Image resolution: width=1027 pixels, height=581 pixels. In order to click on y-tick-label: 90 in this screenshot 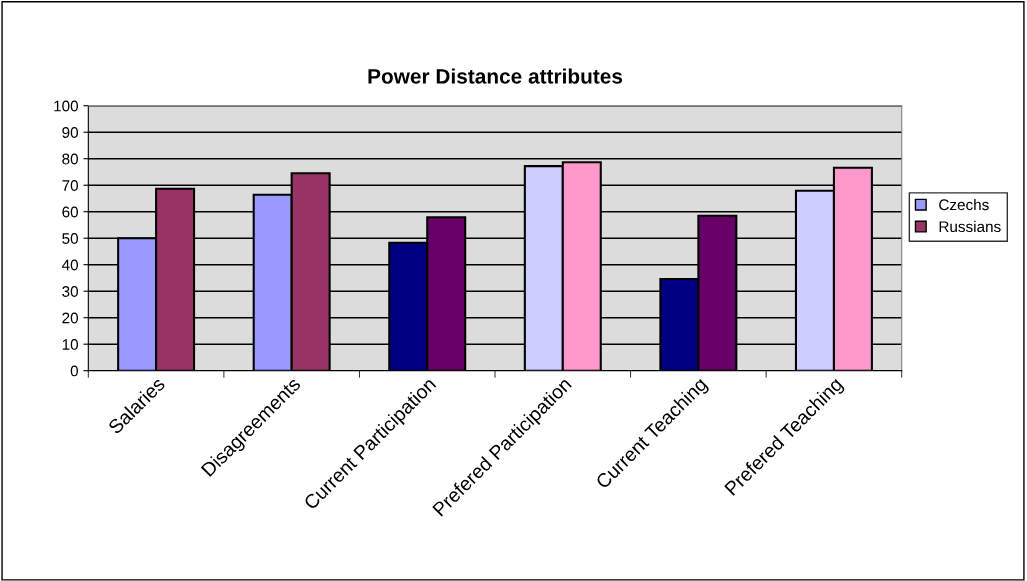, I will do `click(70, 132)`.